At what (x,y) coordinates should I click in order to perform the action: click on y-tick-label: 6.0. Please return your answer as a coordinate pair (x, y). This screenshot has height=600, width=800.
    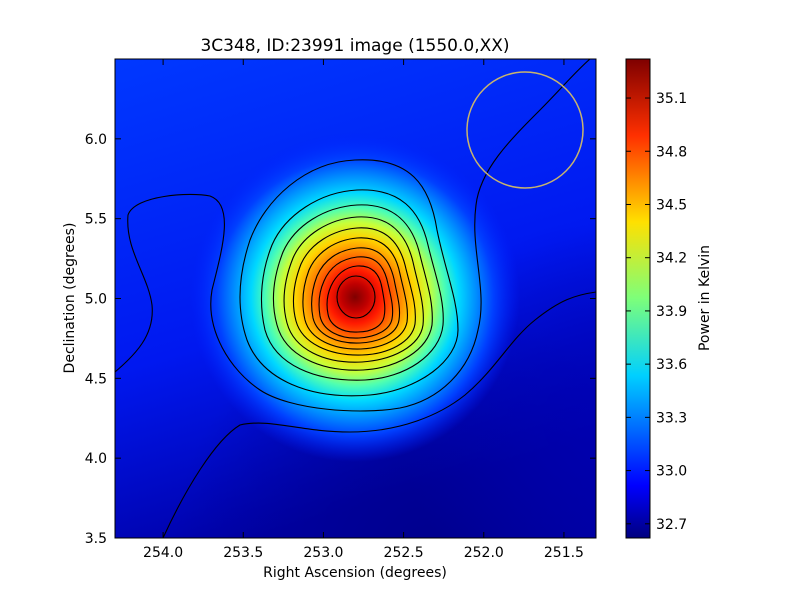
    Looking at the image, I should click on (96, 140).